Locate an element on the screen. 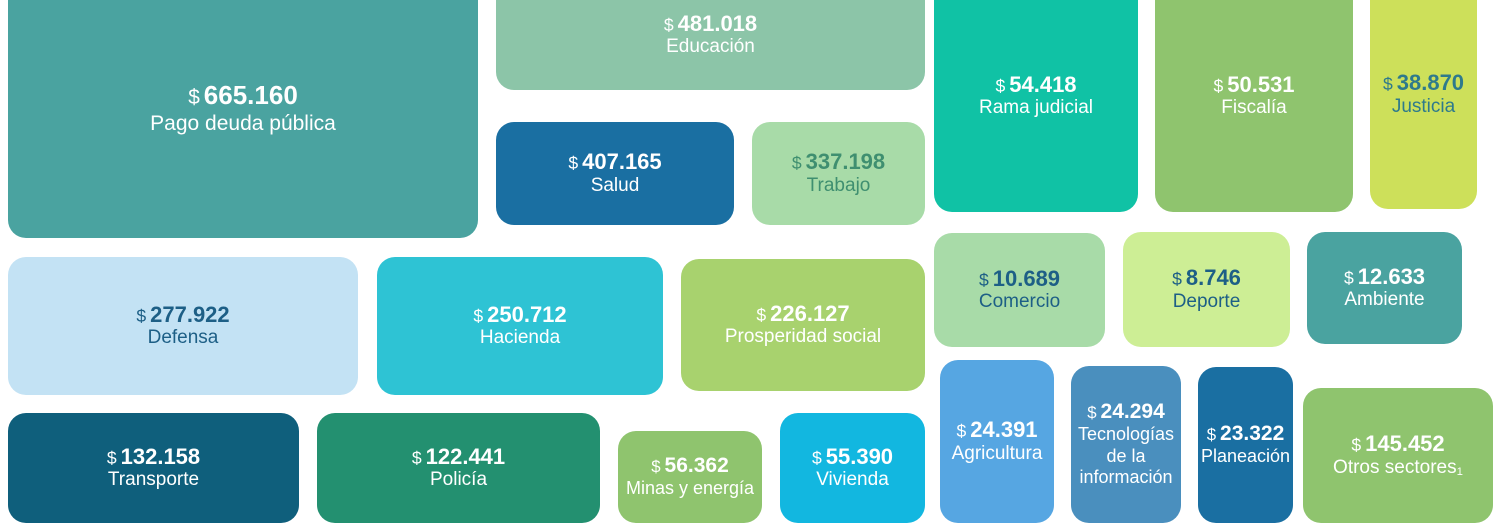 This screenshot has height=523, width=1500. treemap-tile: $24.391 Agricultura is located at coordinates (997, 441).